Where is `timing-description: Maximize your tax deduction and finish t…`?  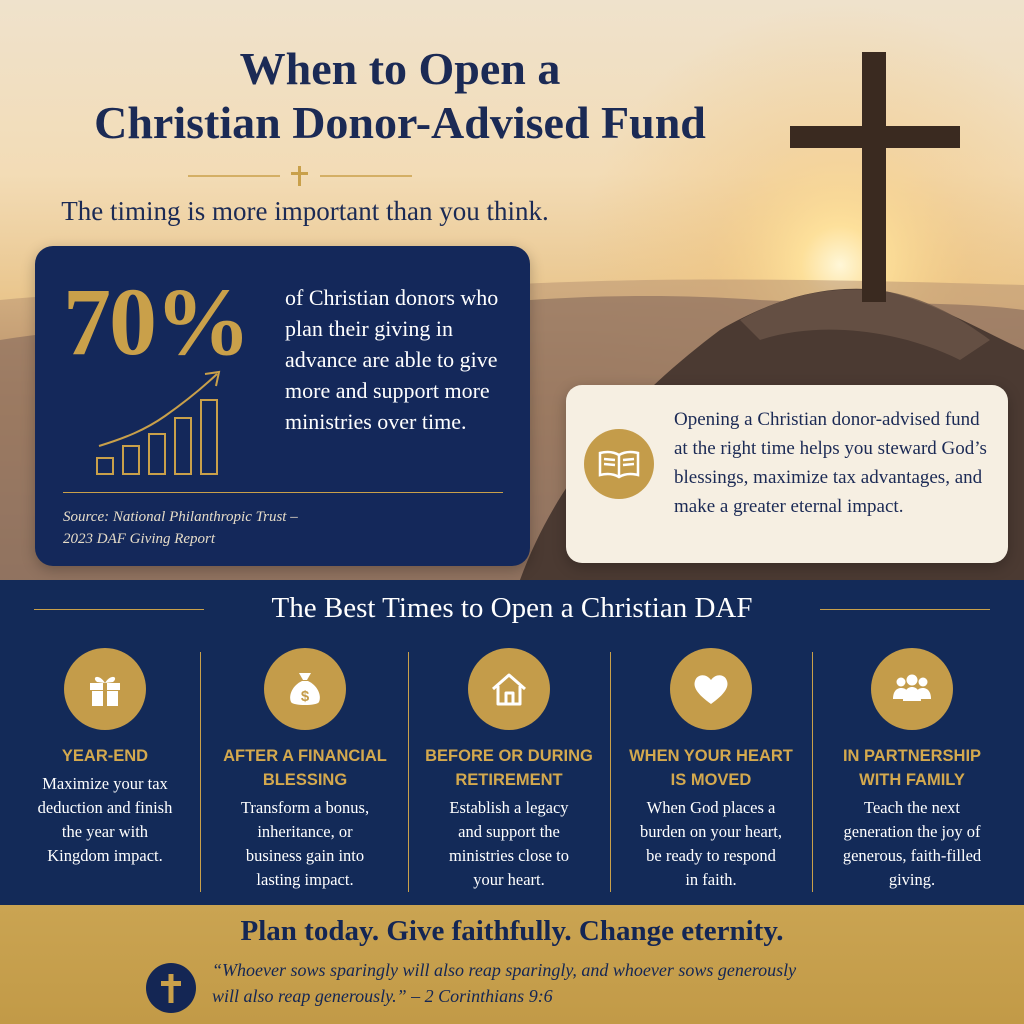
timing-description: Maximize your tax deduction and finish t… is located at coordinates (105, 820).